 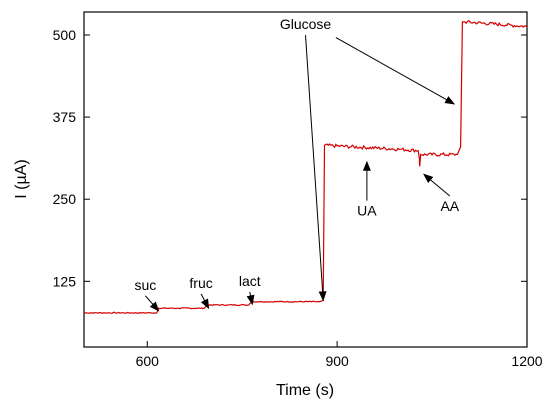 I want to click on y-tick-label: 250, so click(x=65, y=199).